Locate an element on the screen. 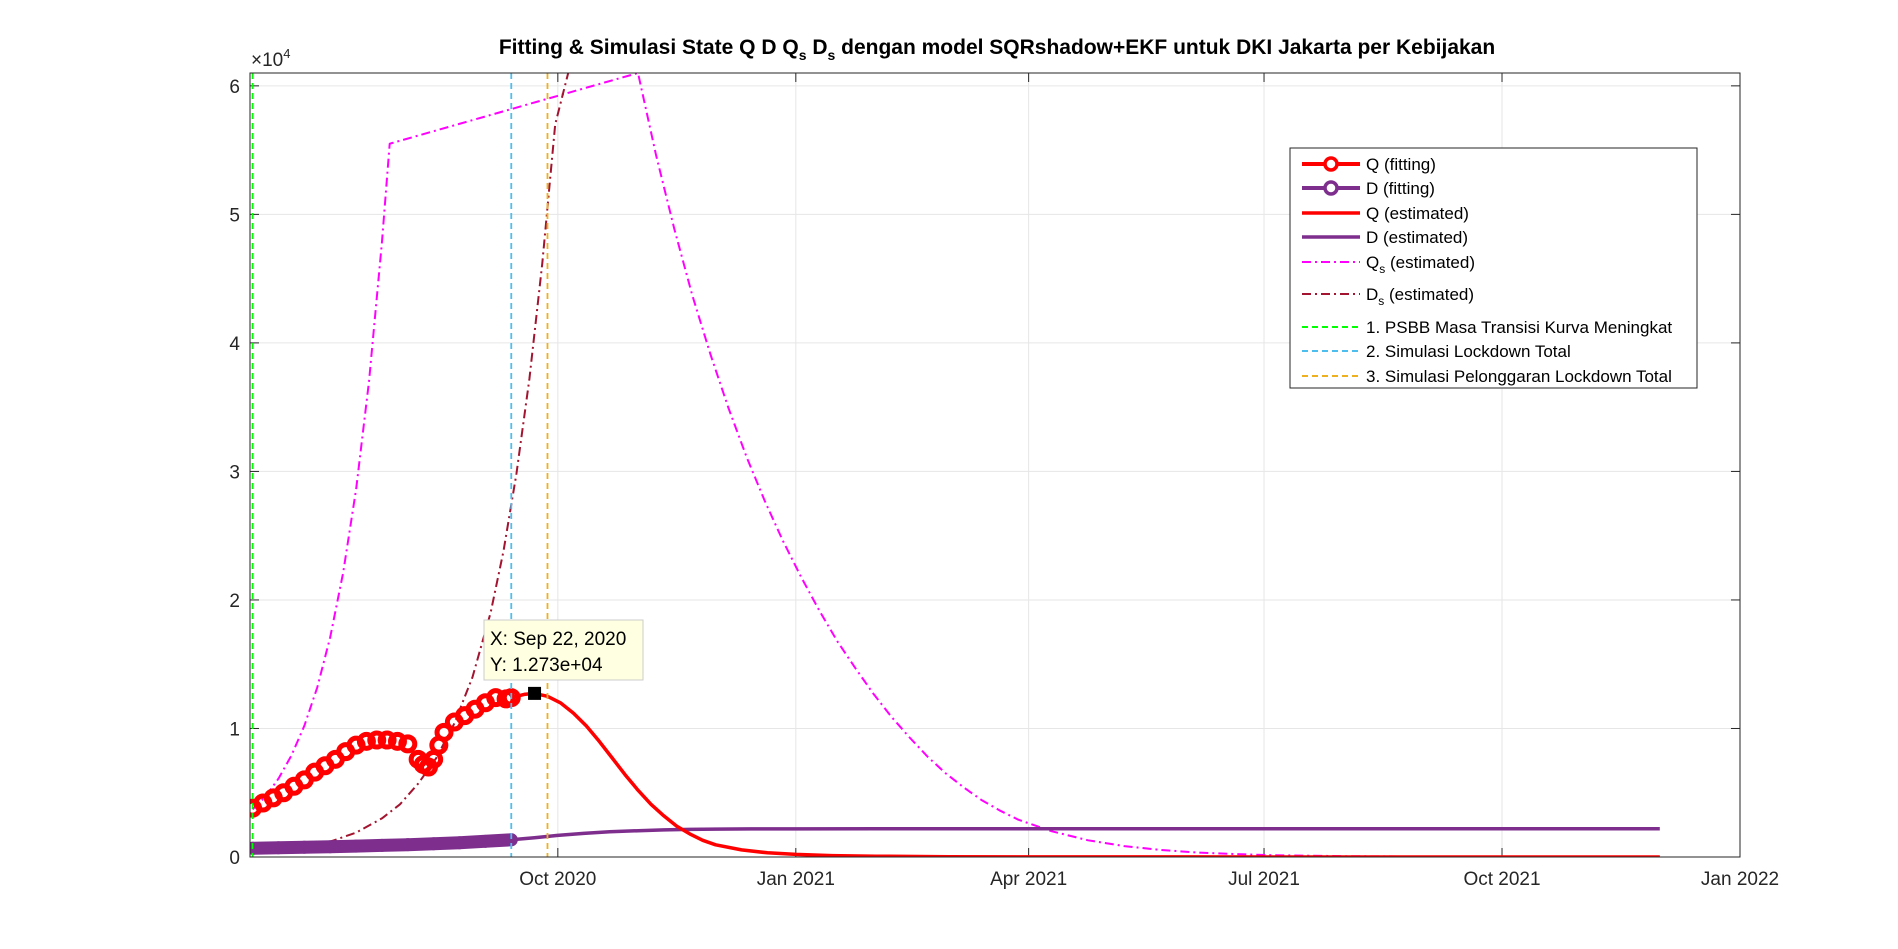 This screenshot has height=949, width=1898. y-tick-label: 4 is located at coordinates (234, 344).